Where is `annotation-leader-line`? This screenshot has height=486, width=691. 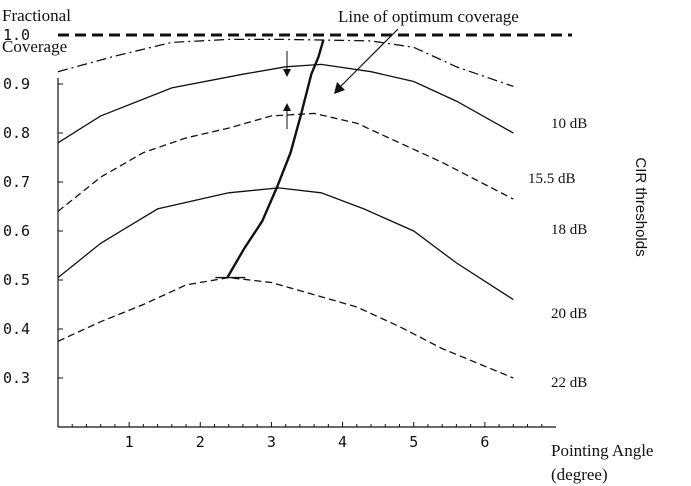
annotation-leader-line is located at coordinates (368, 58).